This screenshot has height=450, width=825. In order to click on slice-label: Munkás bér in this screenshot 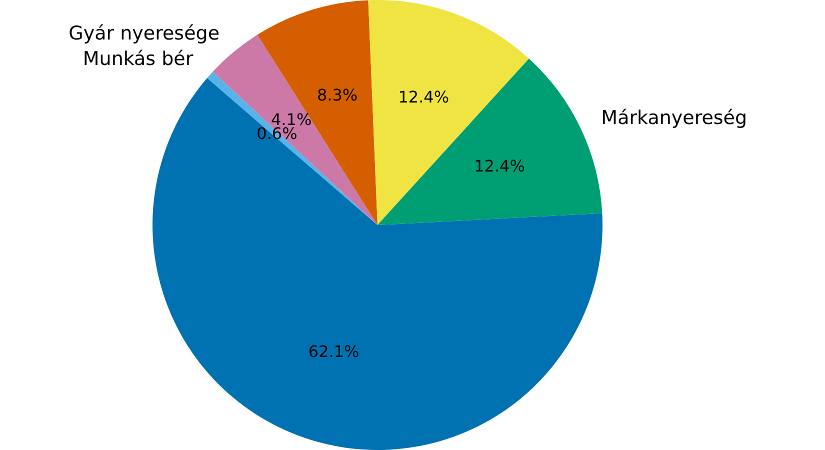, I will do `click(138, 59)`.